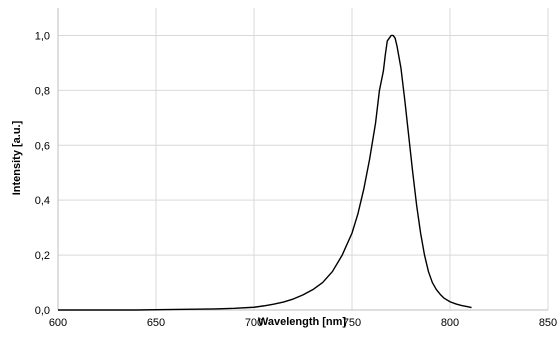 Image resolution: width=560 pixels, height=363 pixels. Describe the element at coordinates (42, 311) in the screenshot. I see `y-tick-label: 0,0` at that location.